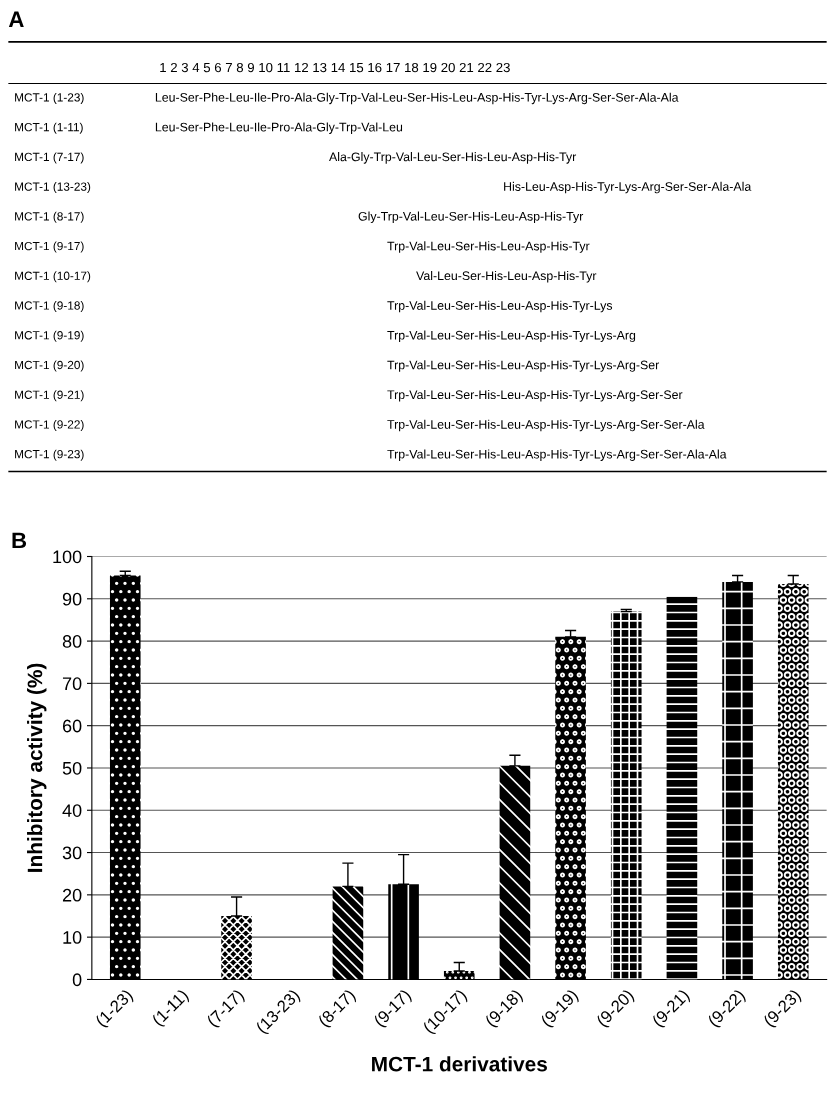 The width and height of the screenshot is (835, 1113). Describe the element at coordinates (459, 1064) in the screenshot. I see `x-axis-title: MCT-1 derivatives` at that location.